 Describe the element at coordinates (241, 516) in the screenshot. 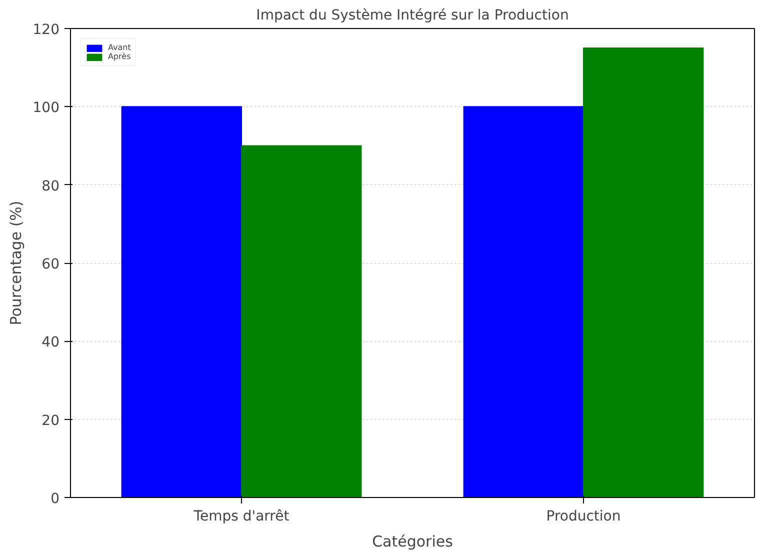

I see `x-tick-label: Temps d'arrêt` at that location.